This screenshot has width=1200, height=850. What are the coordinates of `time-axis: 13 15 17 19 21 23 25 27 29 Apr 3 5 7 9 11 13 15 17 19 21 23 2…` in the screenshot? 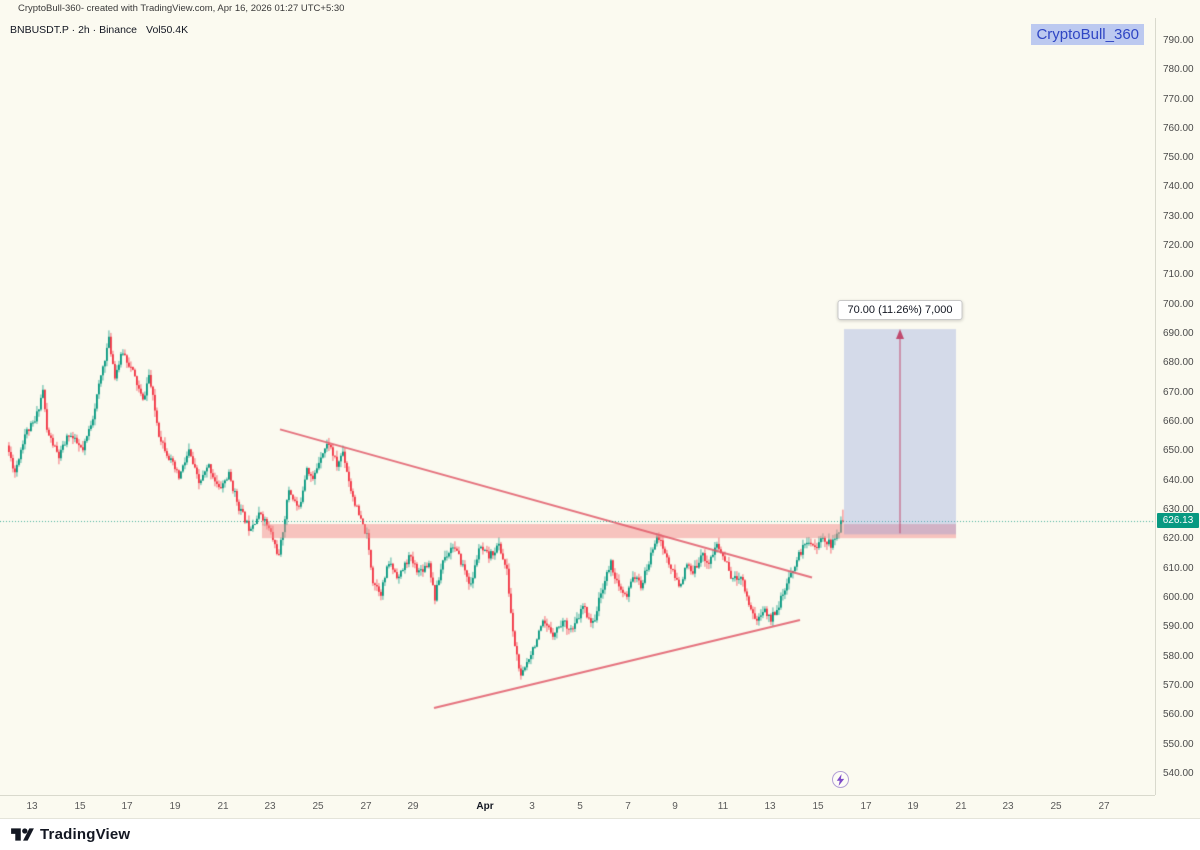 It's located at (577, 807).